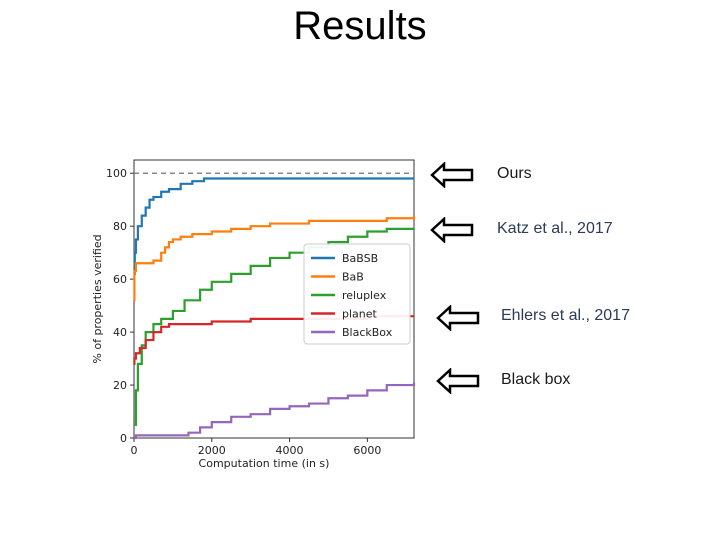 This screenshot has height=540, width=720. What do you see at coordinates (275, 411) in the screenshot?
I see `series-line-blackbox` at bounding box center [275, 411].